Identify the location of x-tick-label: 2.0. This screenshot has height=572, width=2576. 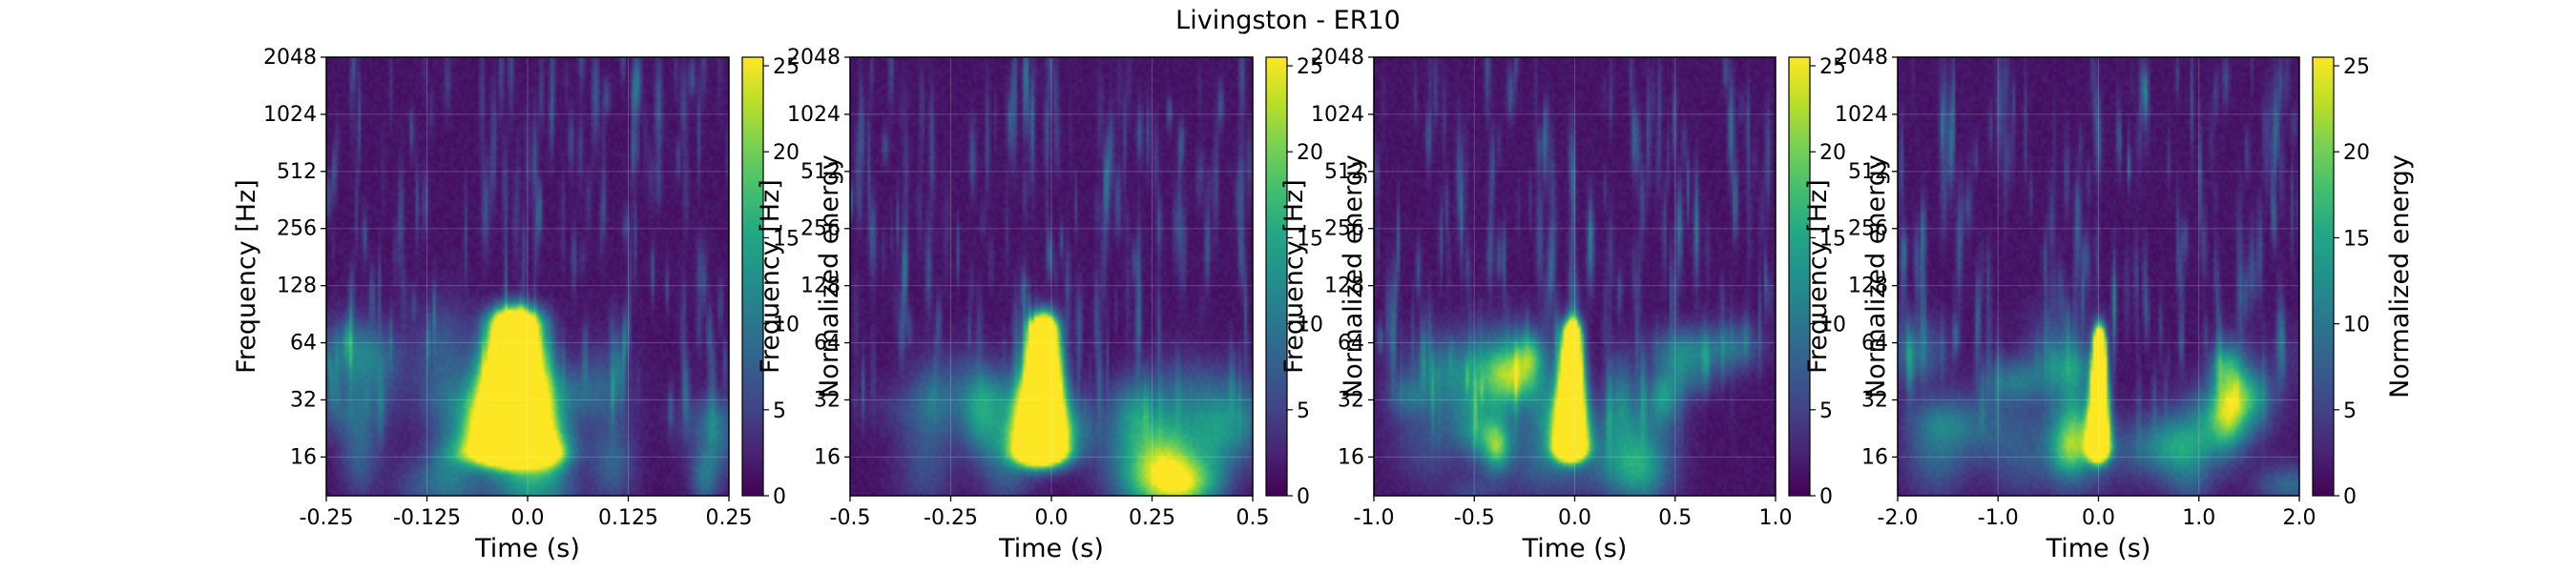
(2299, 518).